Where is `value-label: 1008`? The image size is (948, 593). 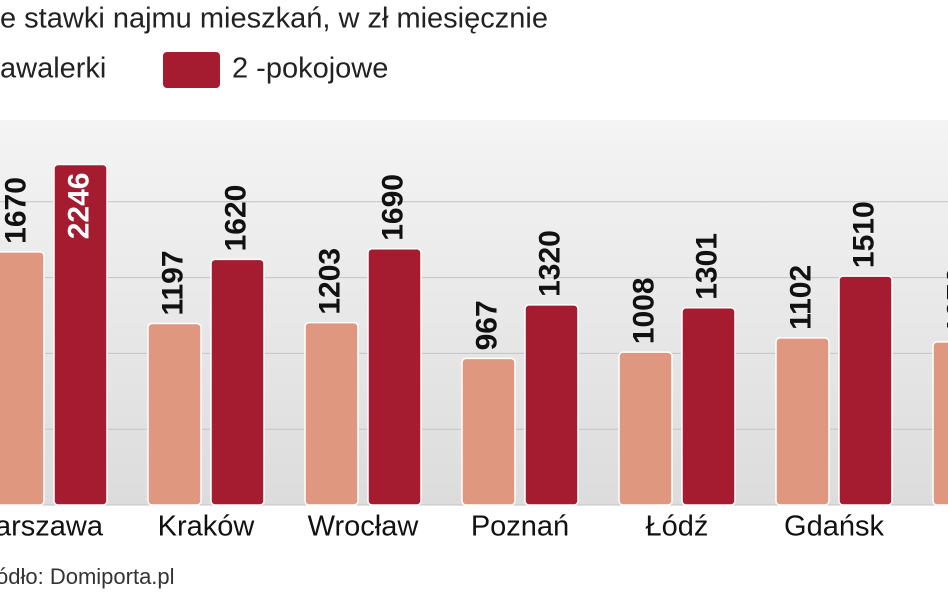 value-label: 1008 is located at coordinates (643, 310).